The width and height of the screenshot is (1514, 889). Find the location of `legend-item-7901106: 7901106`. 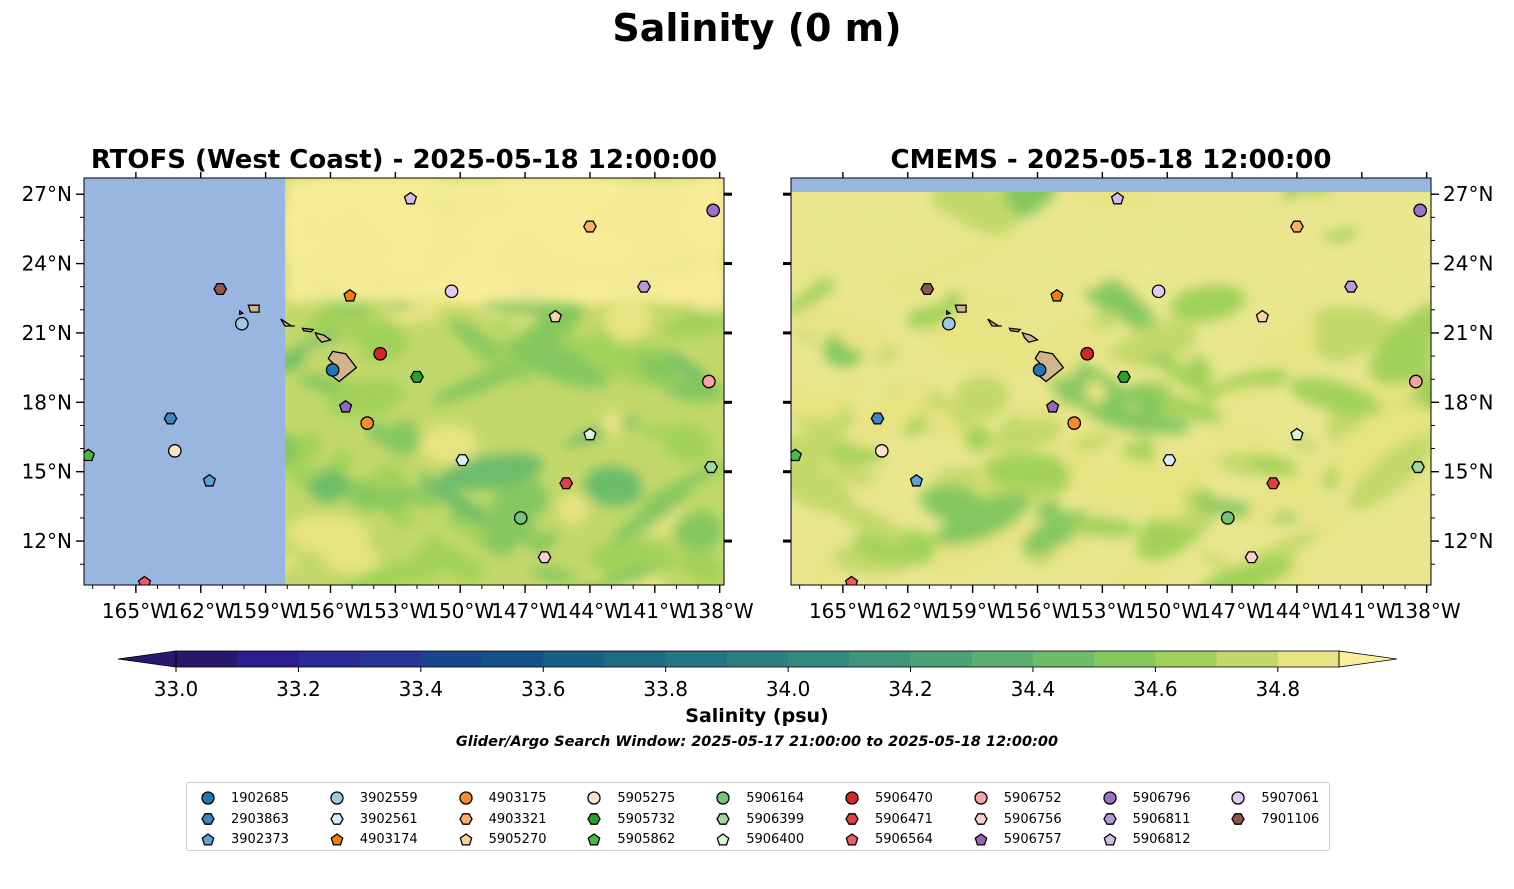

legend-item-7901106: 7901106 is located at coordinates (1293, 819).